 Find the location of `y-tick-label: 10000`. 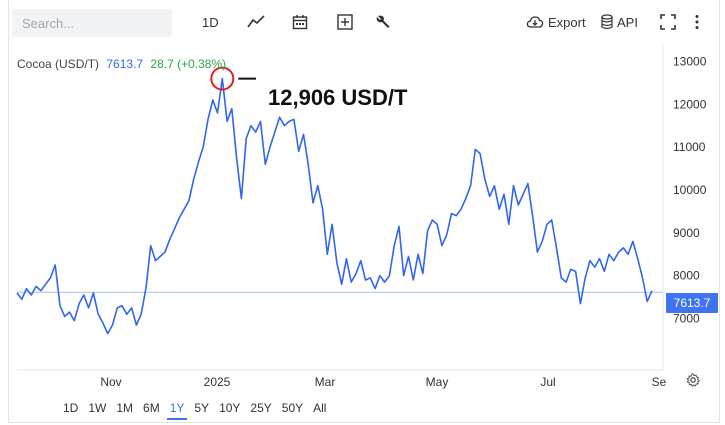

y-tick-label: 10000 is located at coordinates (690, 190).